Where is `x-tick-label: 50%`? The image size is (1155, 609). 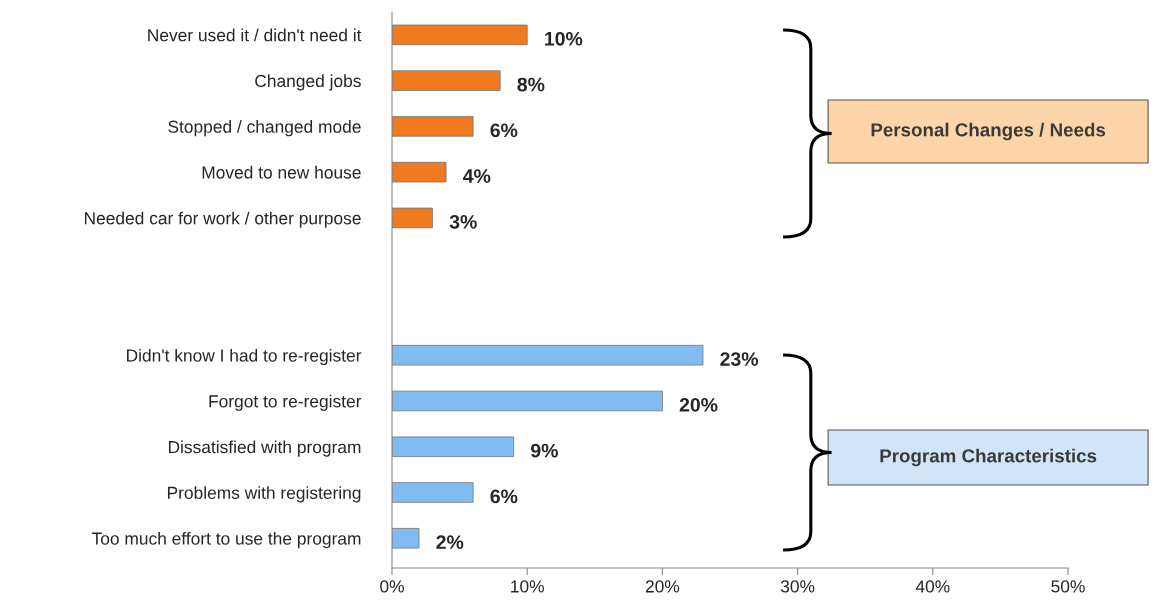 x-tick-label: 50% is located at coordinates (1068, 586).